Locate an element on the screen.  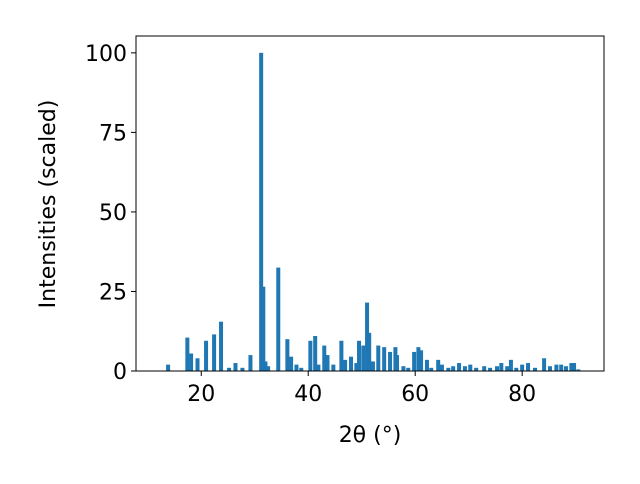
x-tick-label: 60 is located at coordinates (415, 394).